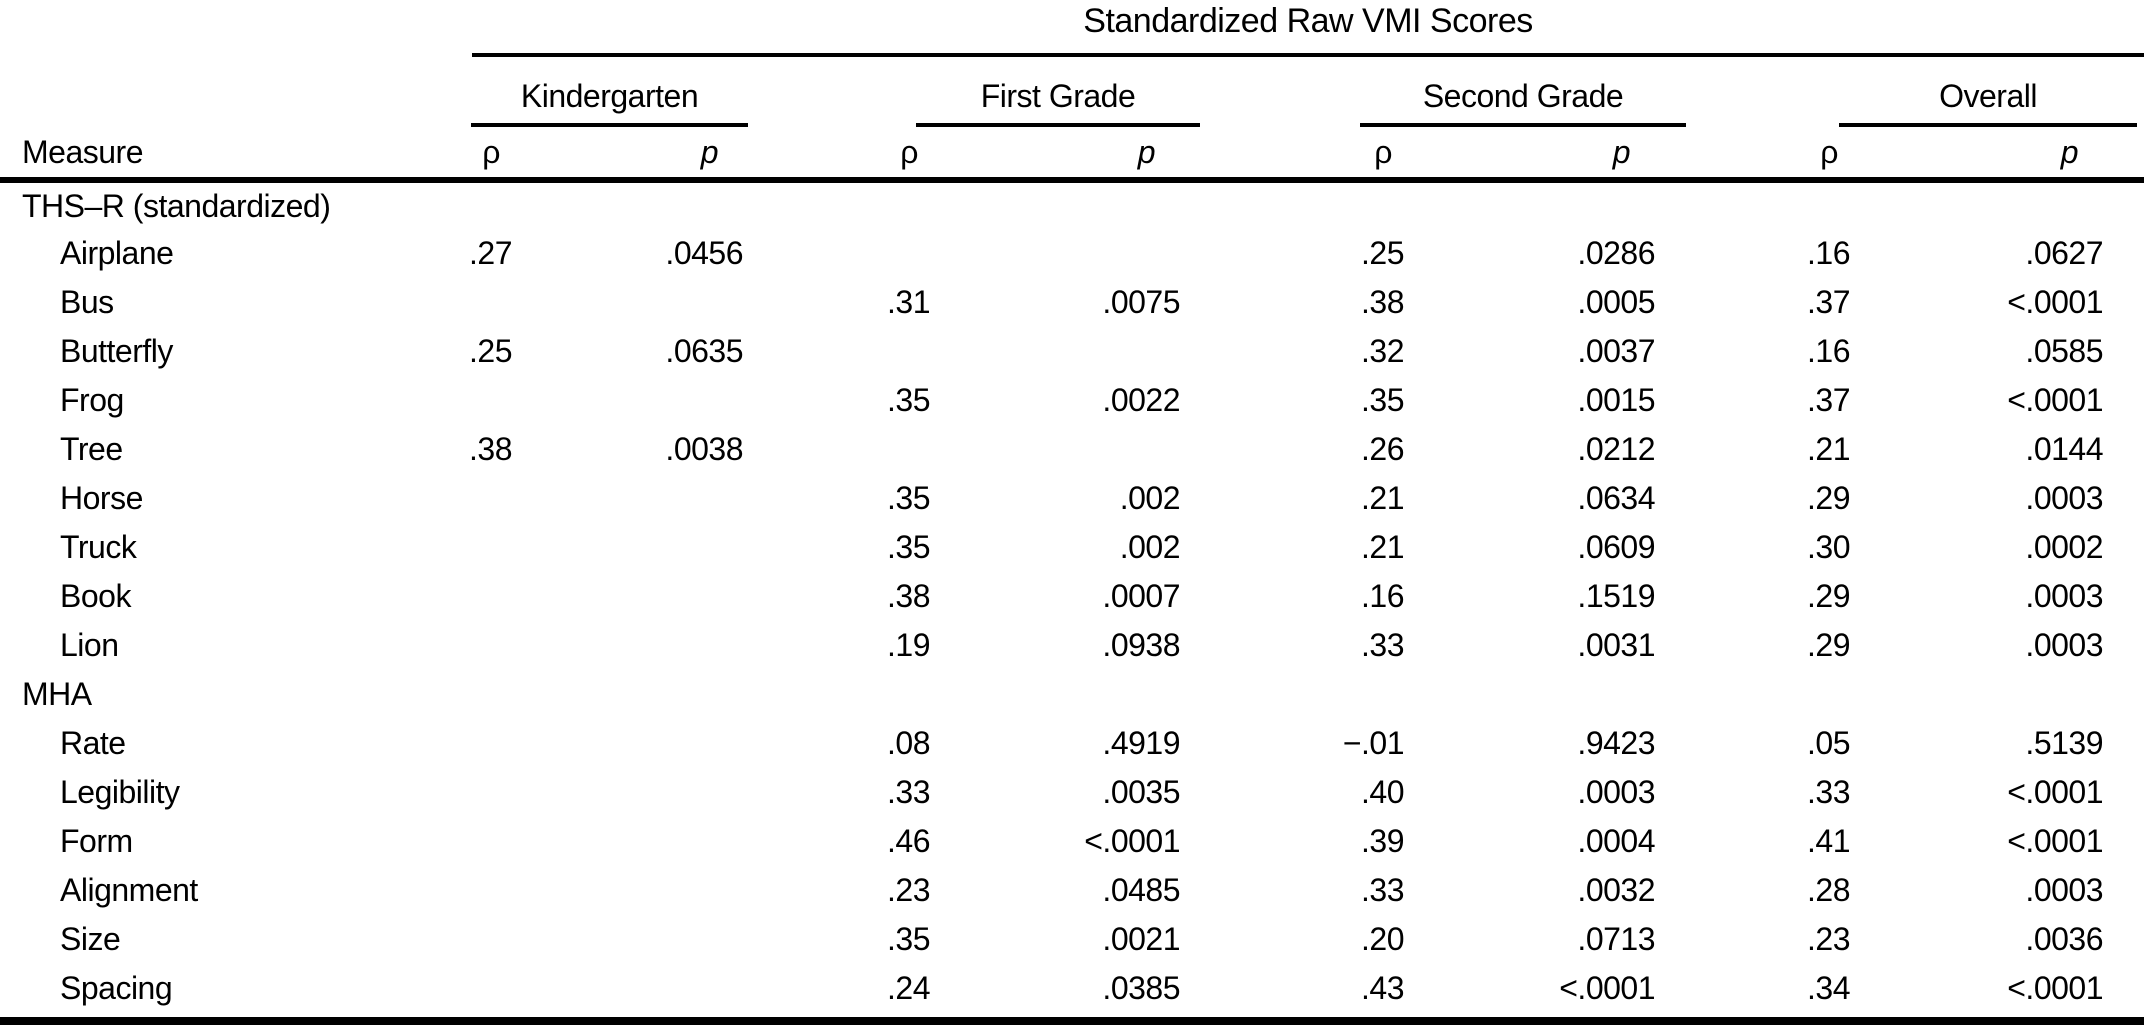 This screenshot has height=1031, width=2144. Describe the element at coordinates (98, 547) in the screenshot. I see `measure-label-cell: Truck` at that location.